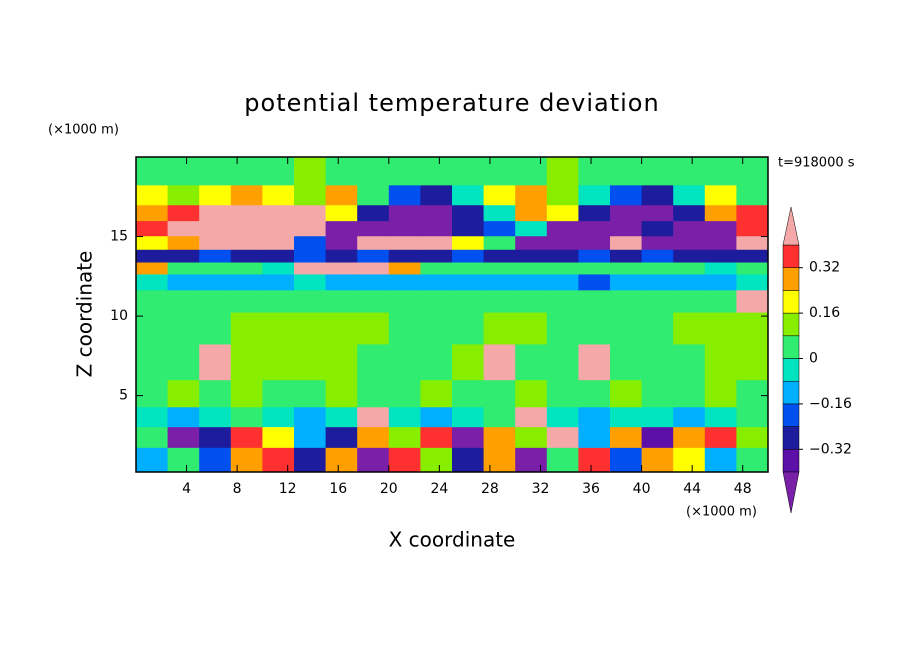  Describe the element at coordinates (288, 489) in the screenshot. I see `x-tick-label: 12` at that location.